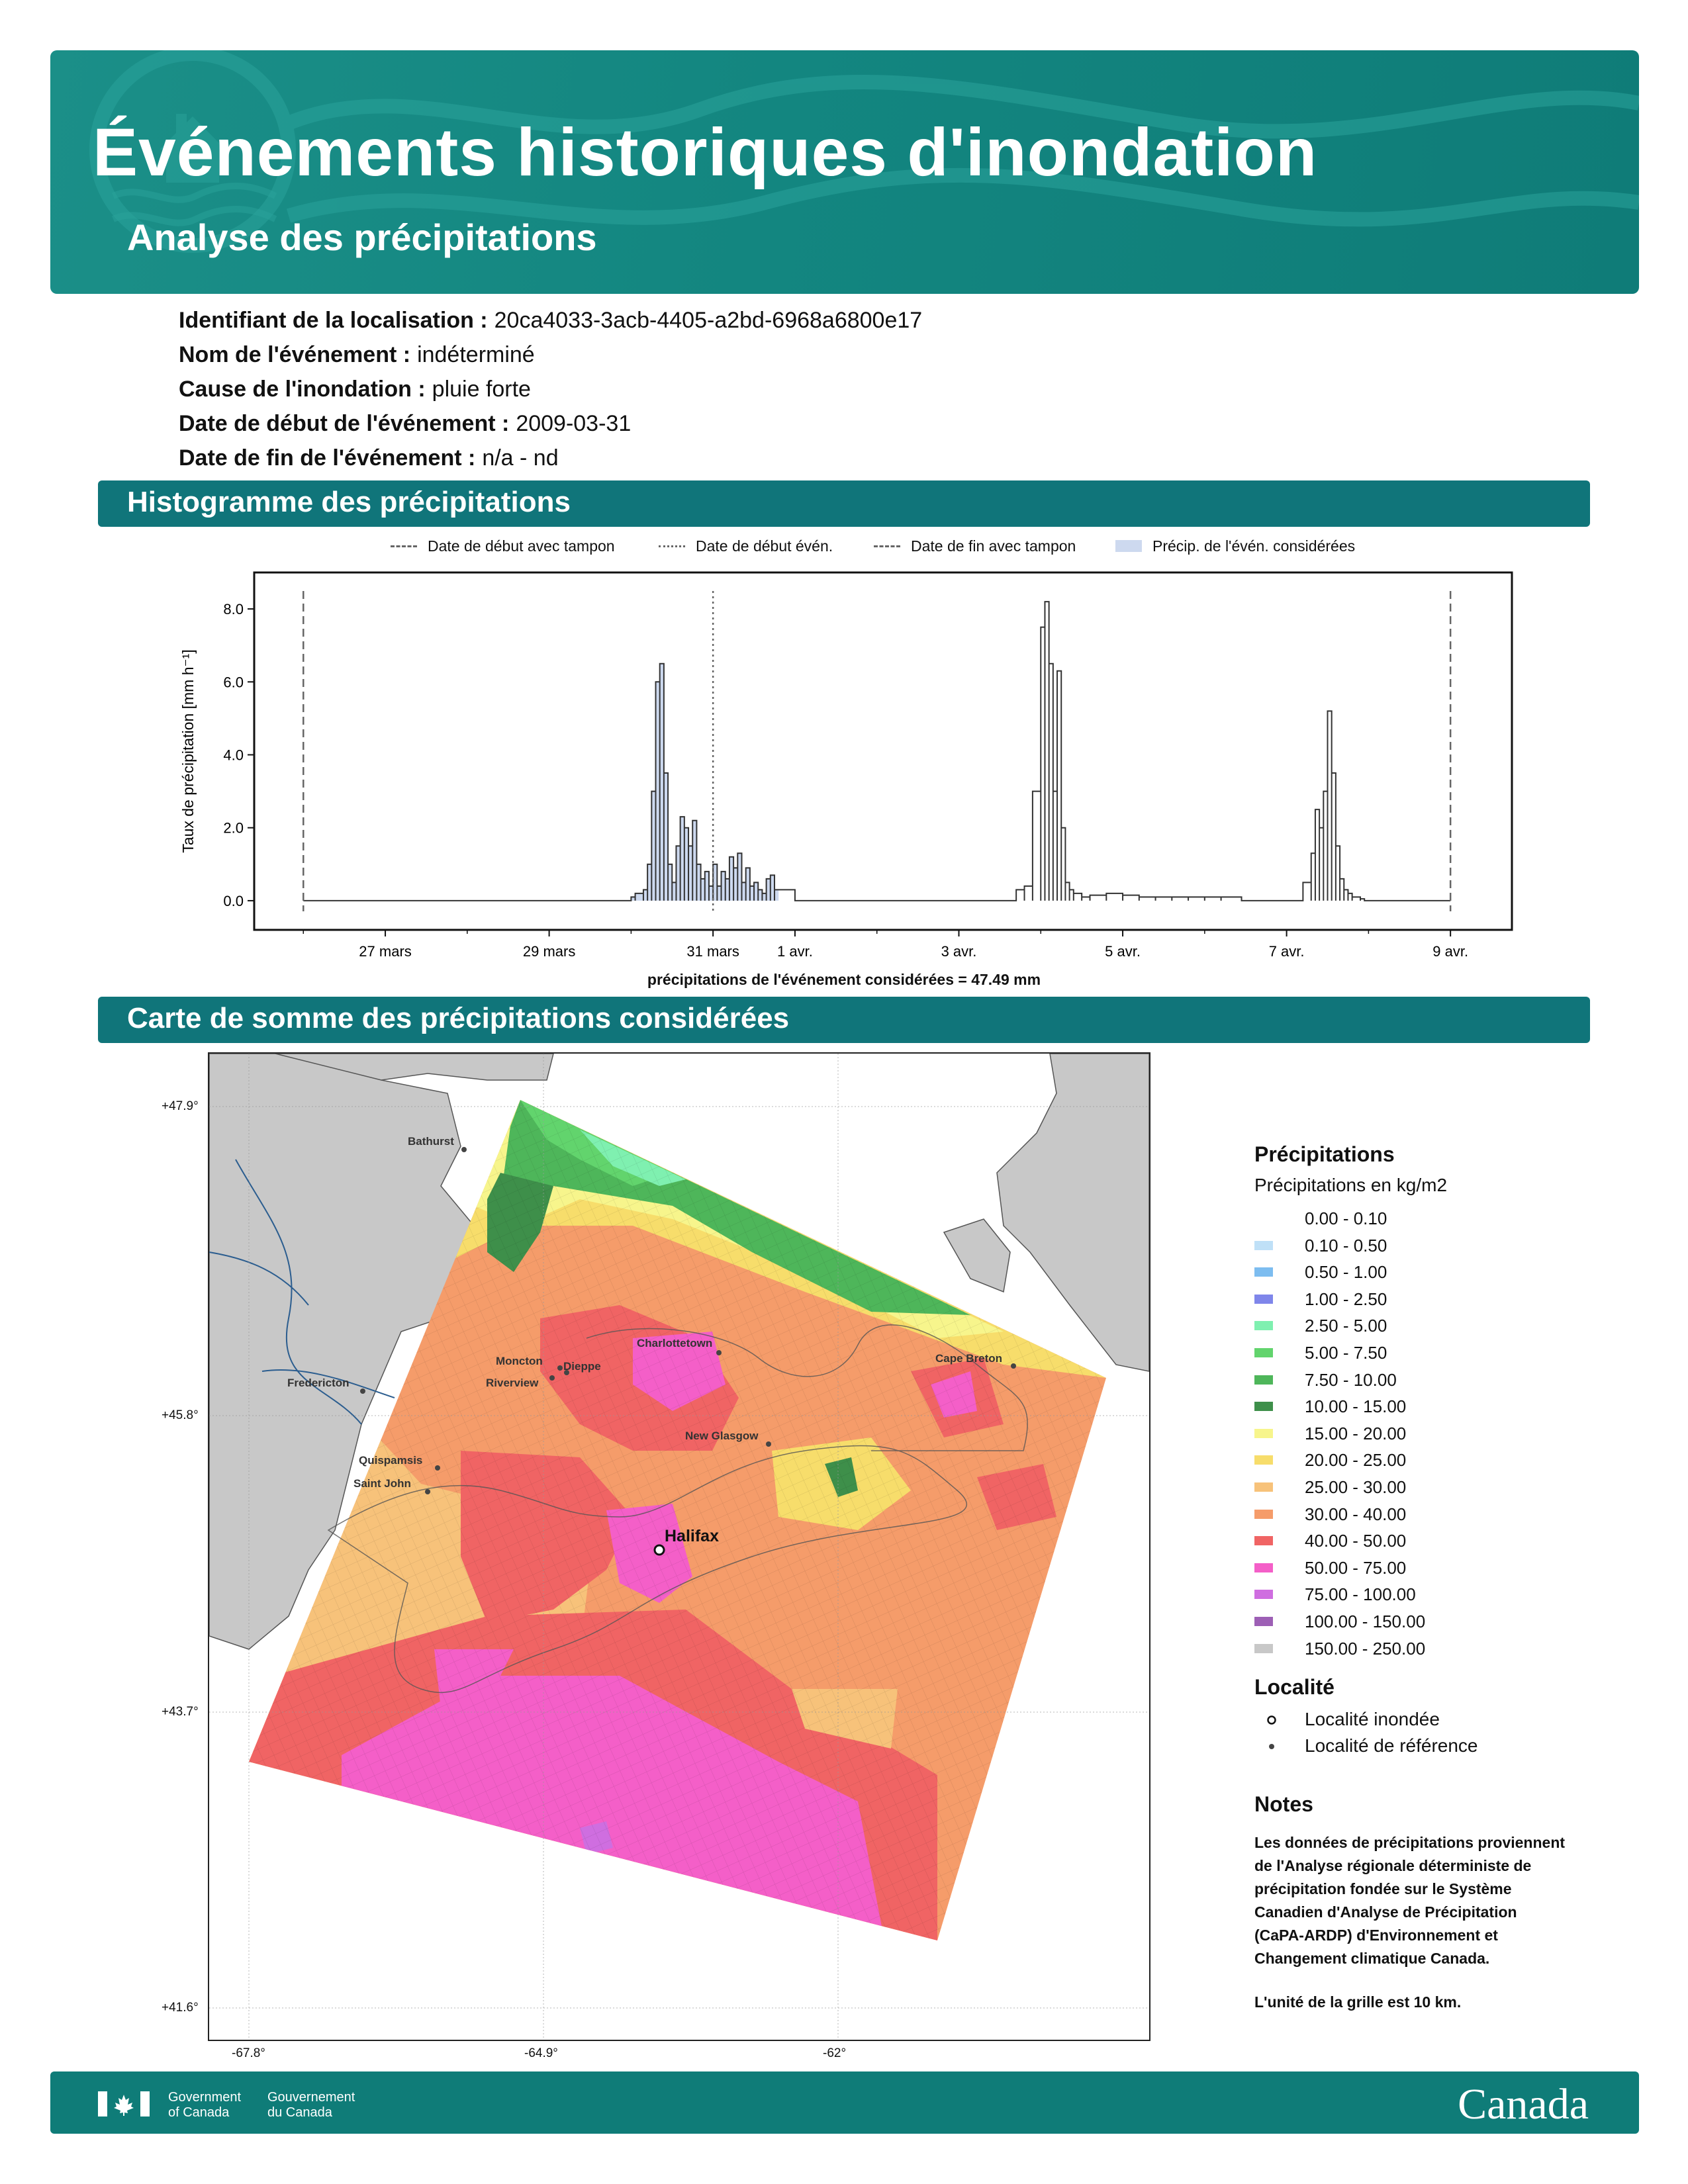 Image resolution: width=1688 pixels, height=2184 pixels. Describe the element at coordinates (180, 2008) in the screenshot. I see `lat-label: +41.6°` at that location.